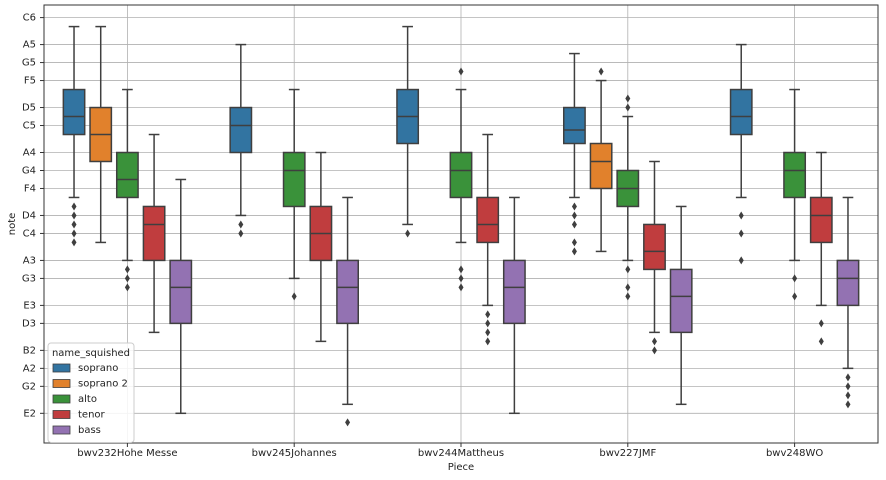  I want to click on legend-label: bass, so click(89, 430).